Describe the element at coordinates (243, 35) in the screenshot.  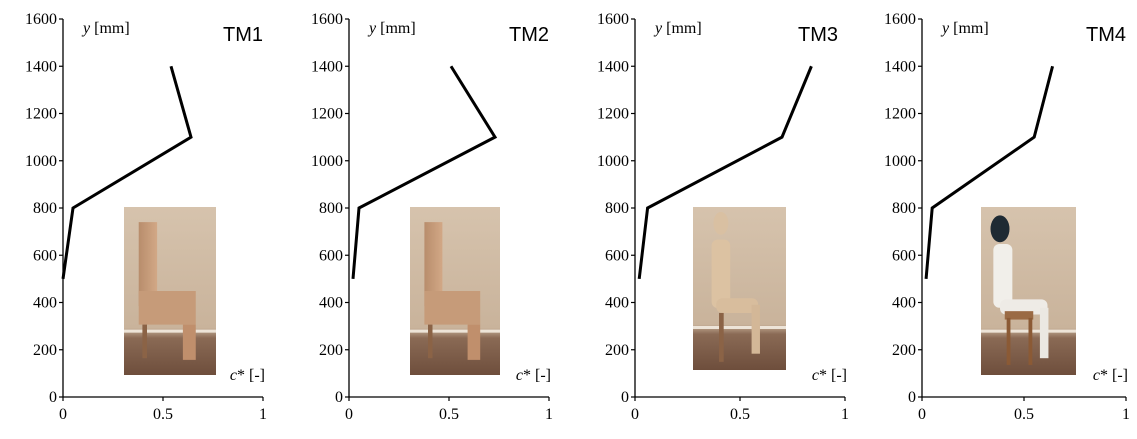
I see `panel-title: TM1` at that location.